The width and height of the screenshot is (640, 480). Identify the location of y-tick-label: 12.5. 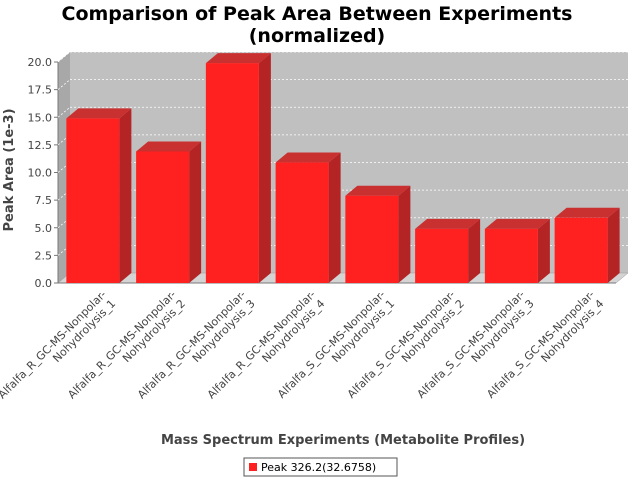
(40, 145).